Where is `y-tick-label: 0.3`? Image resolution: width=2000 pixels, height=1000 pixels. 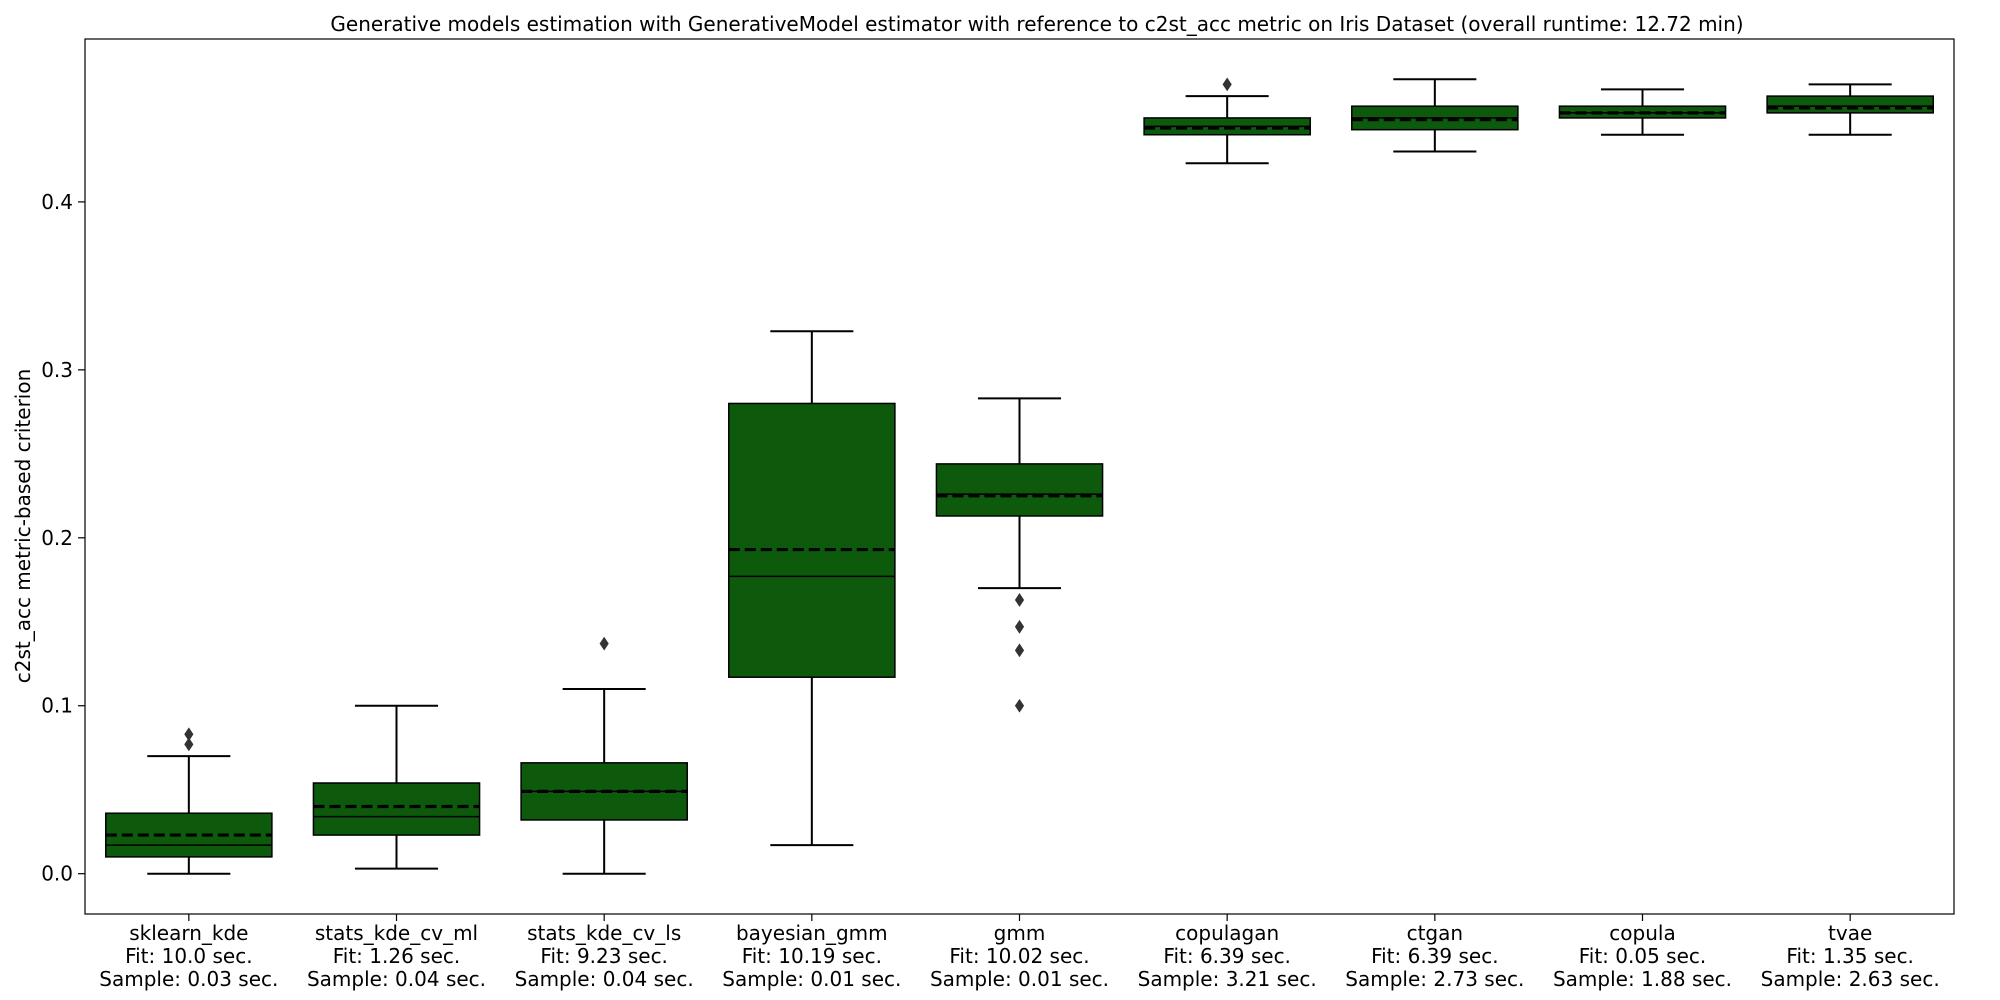 y-tick-label: 0.3 is located at coordinates (57, 370).